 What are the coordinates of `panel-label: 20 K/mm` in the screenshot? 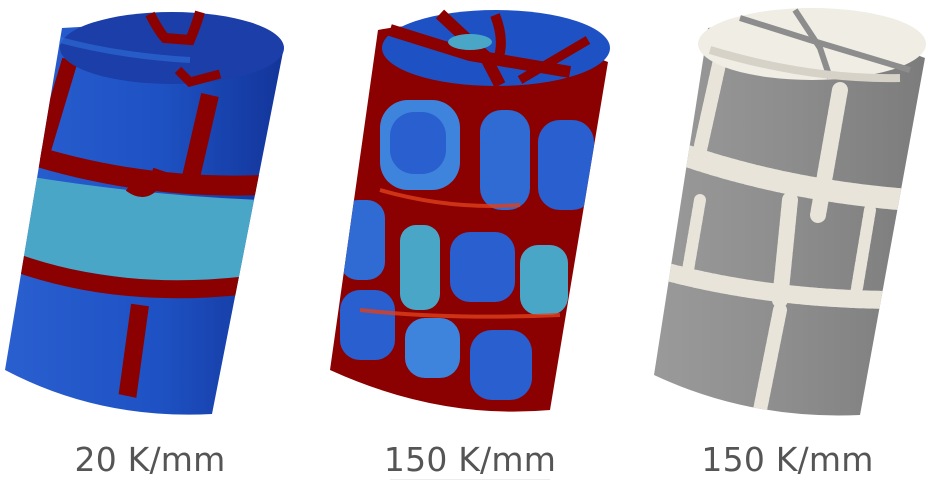 It's located at (150, 459).